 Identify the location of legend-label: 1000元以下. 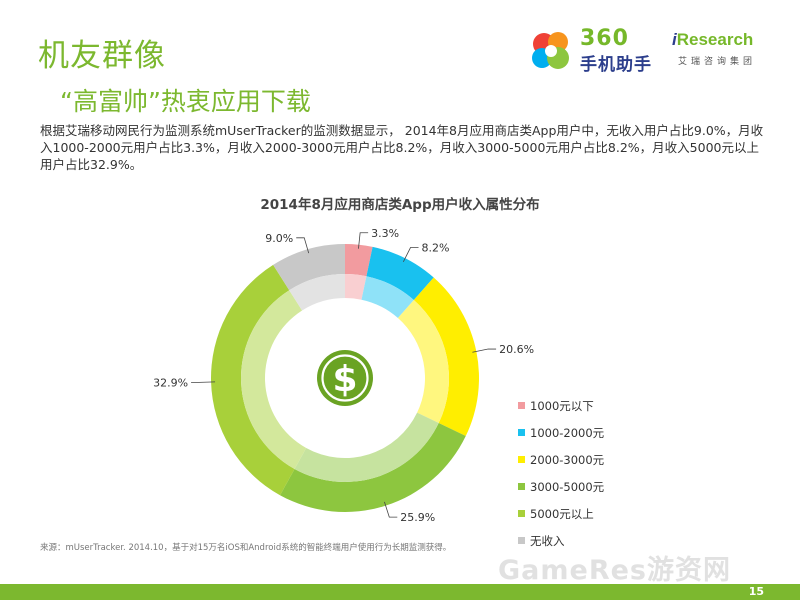
(562, 405).